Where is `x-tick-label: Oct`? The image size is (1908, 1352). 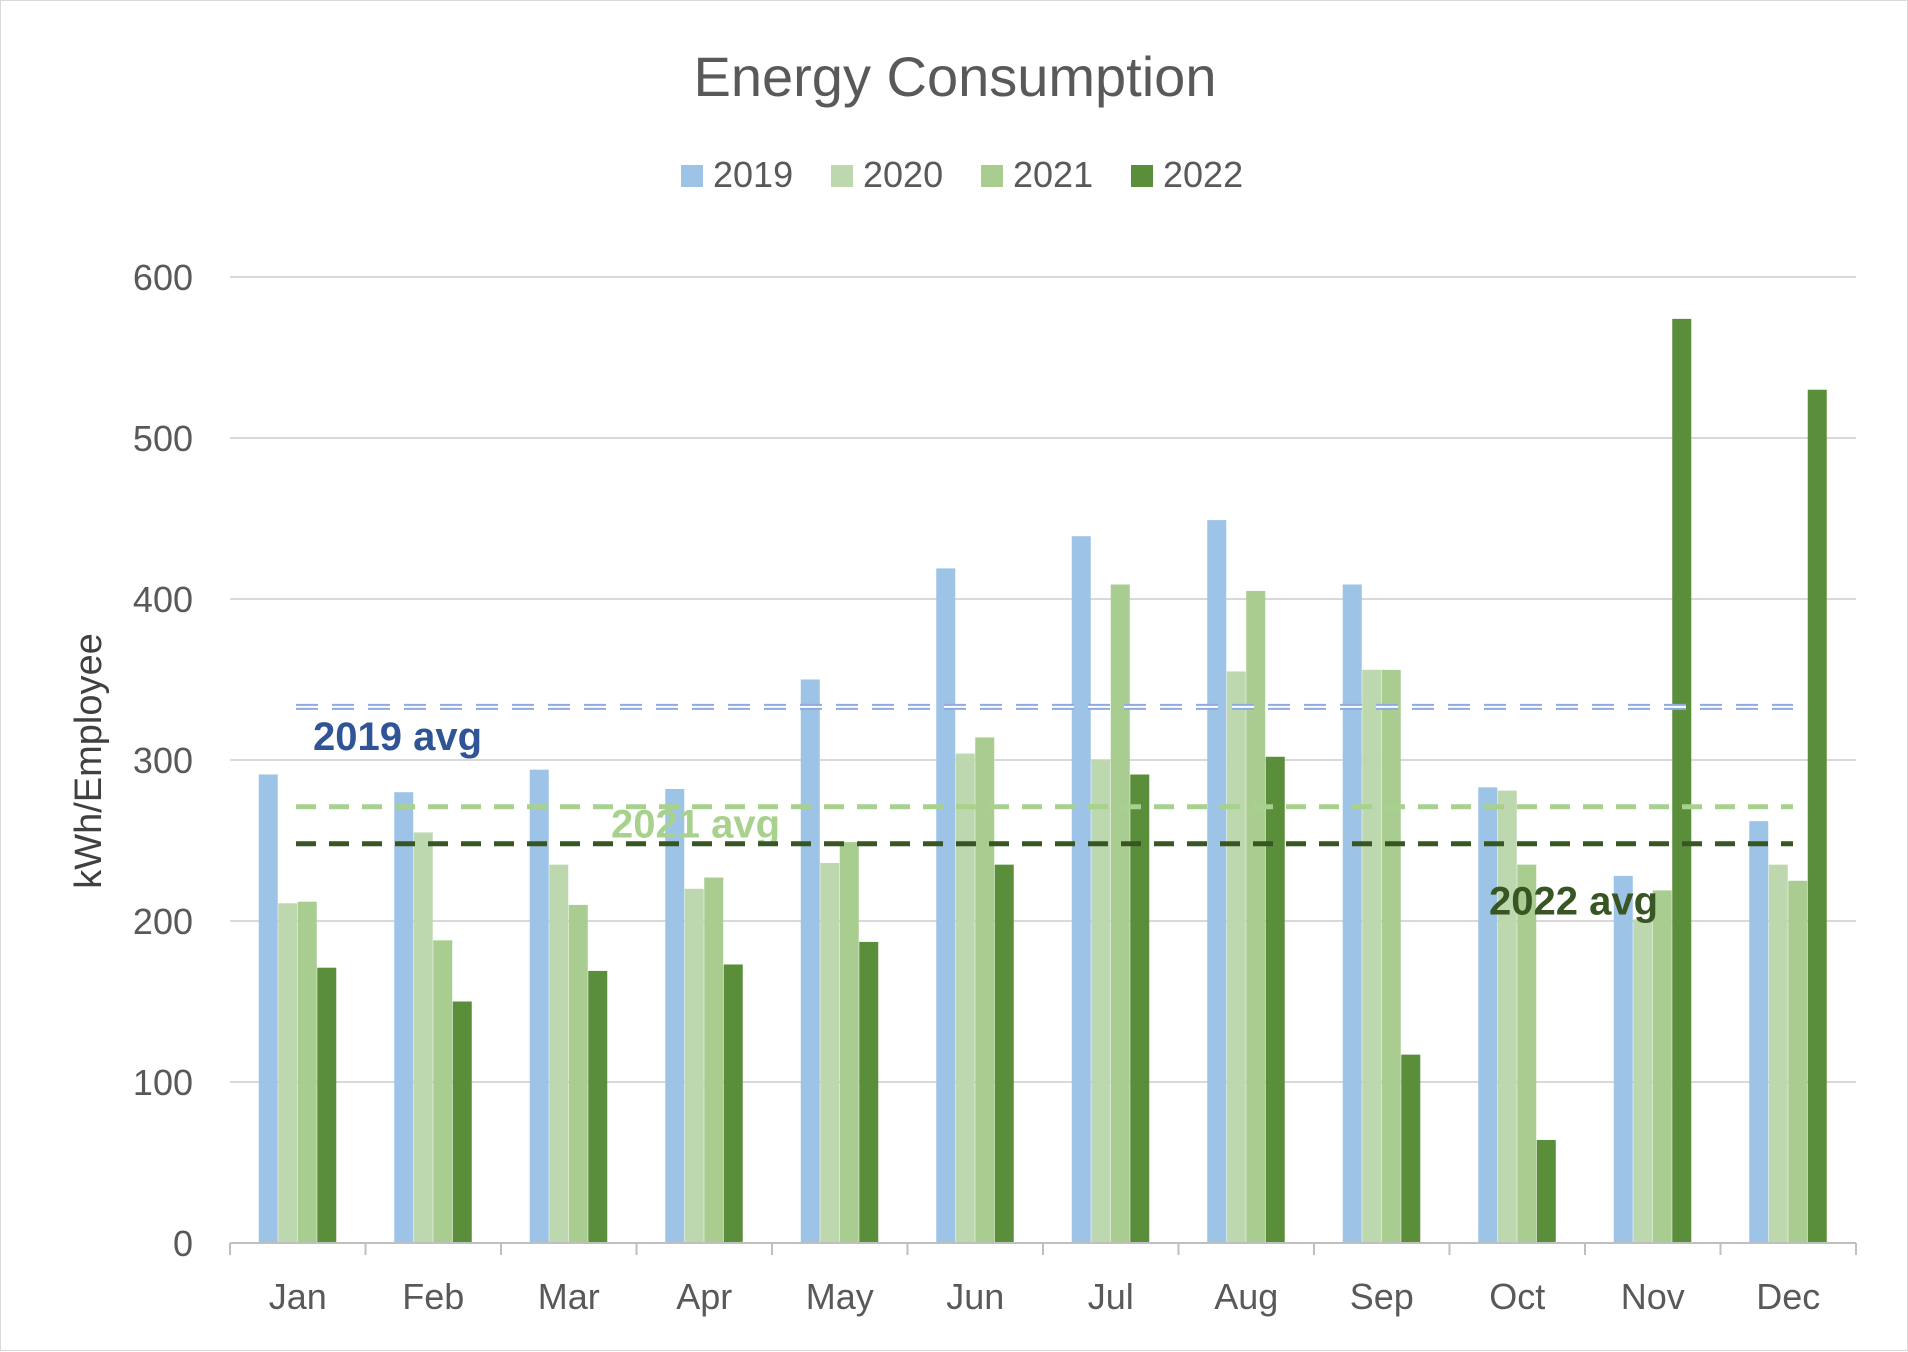 x-tick-label: Oct is located at coordinates (1517, 1296).